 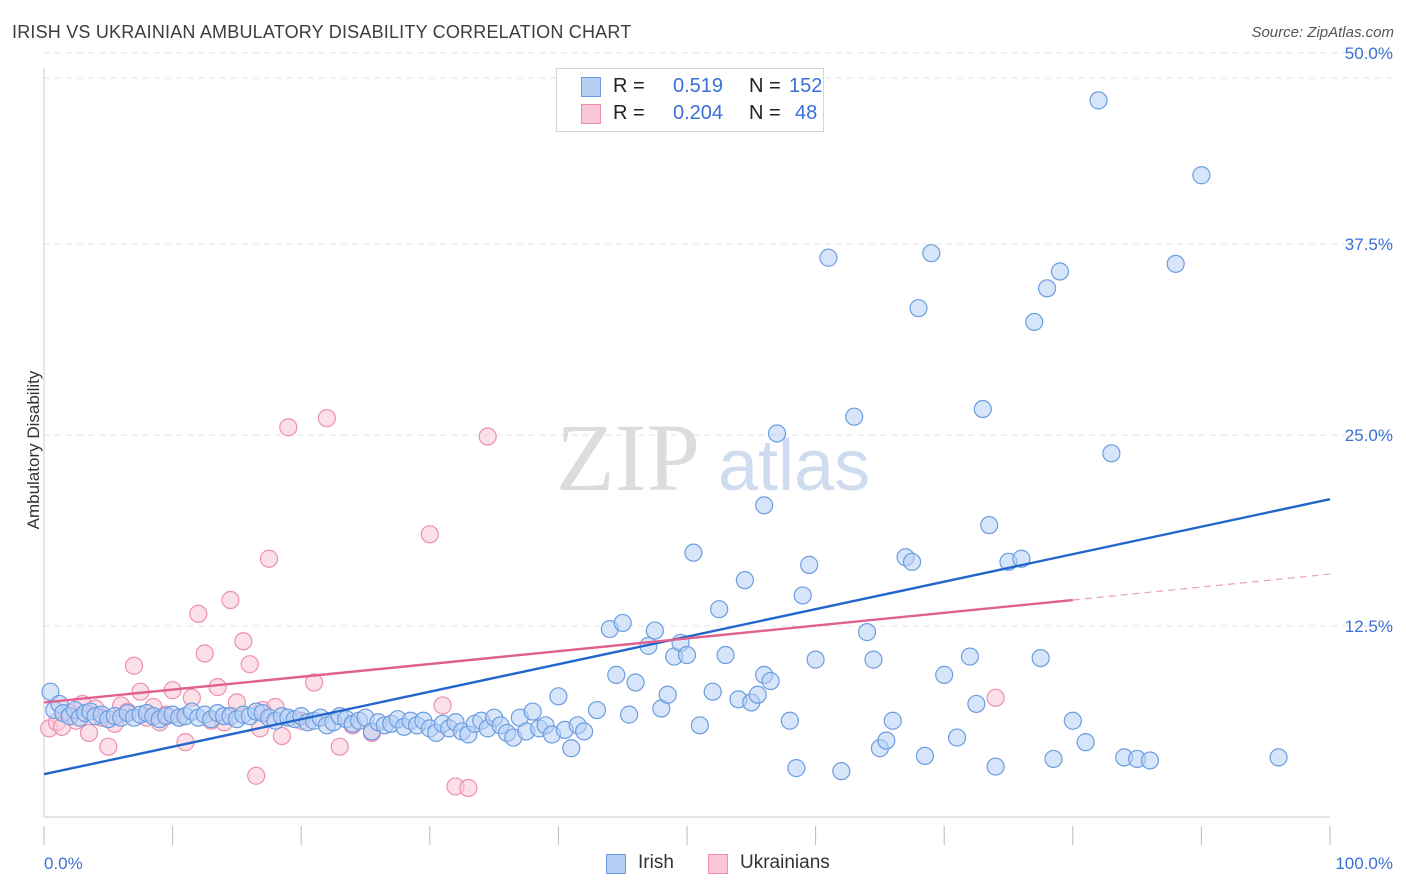 I want to click on irish-swatch, so click(x=591, y=87).